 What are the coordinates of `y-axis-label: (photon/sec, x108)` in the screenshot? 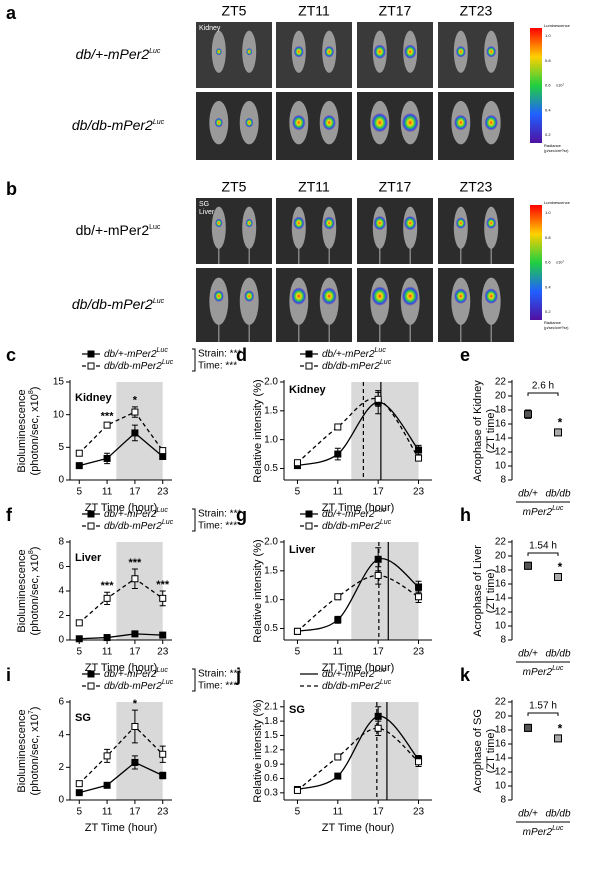 It's located at (34, 431).